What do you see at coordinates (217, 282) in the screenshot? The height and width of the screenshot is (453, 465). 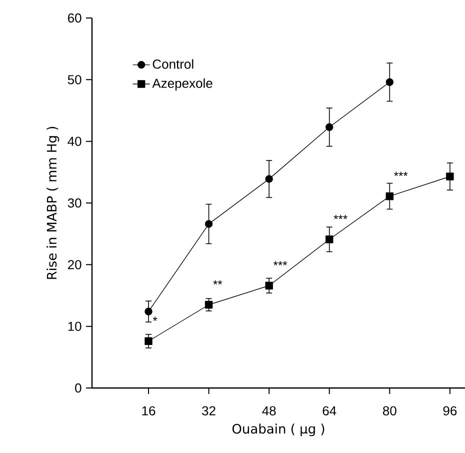 I see `annotation: **` at bounding box center [217, 282].